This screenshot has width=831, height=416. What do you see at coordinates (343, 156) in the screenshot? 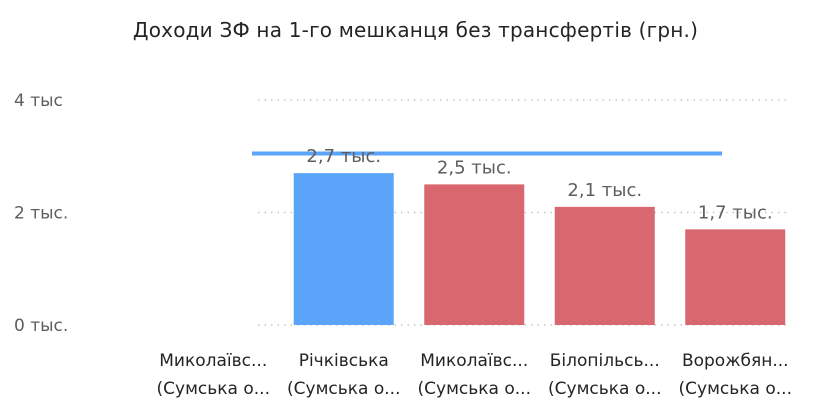
I see `data-label: 2,7 тыс.` at bounding box center [343, 156].